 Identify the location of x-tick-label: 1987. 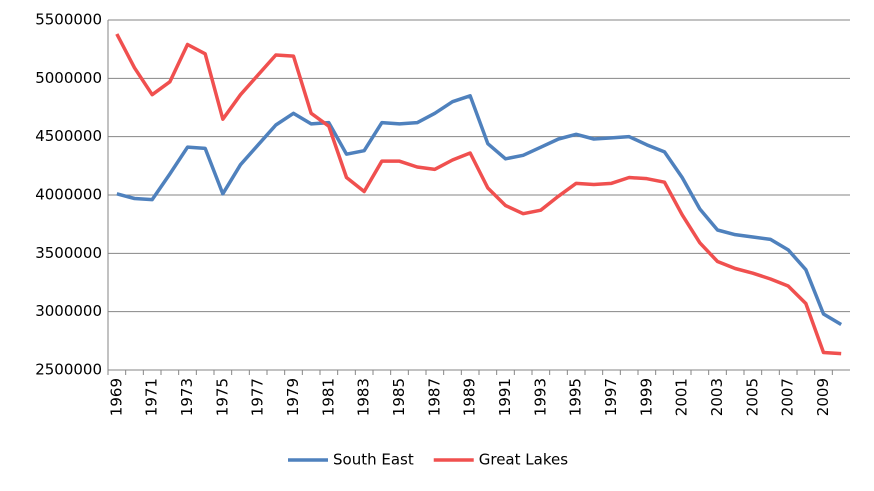
(434, 397).